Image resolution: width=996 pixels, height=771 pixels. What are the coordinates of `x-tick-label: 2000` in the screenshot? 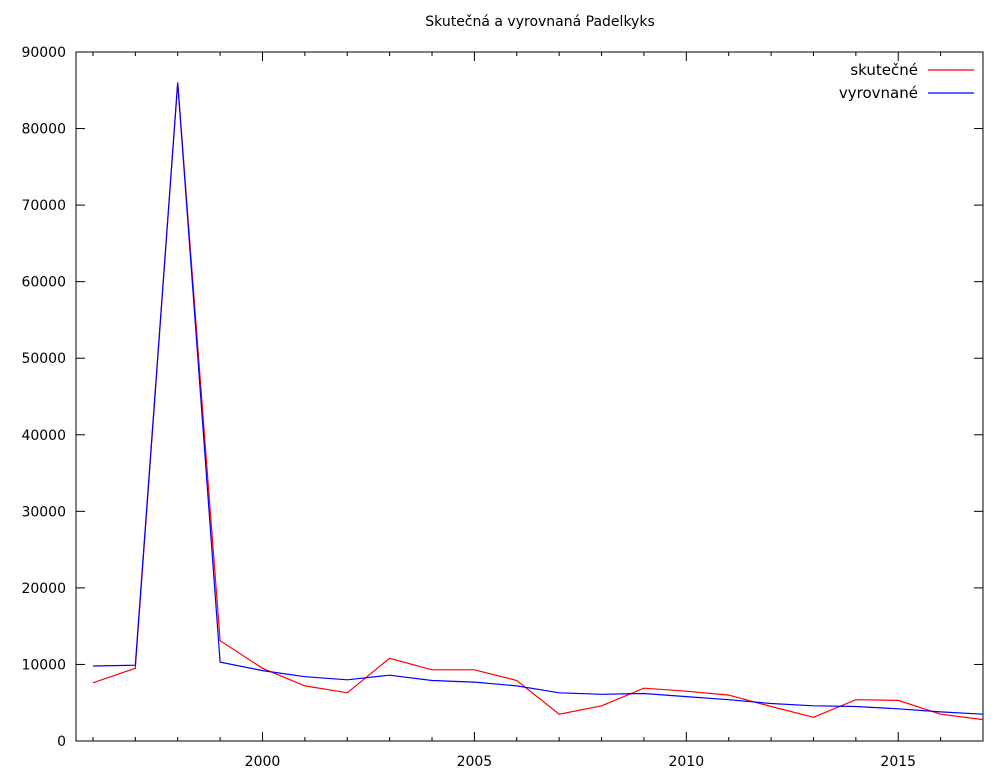 It's located at (263, 762).